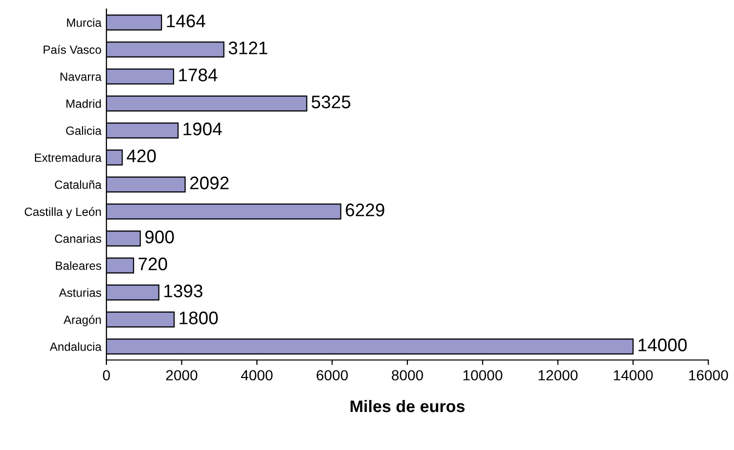 The image size is (734, 450). Describe the element at coordinates (84, 22) in the screenshot. I see `y-tick-label: Murcia` at that location.